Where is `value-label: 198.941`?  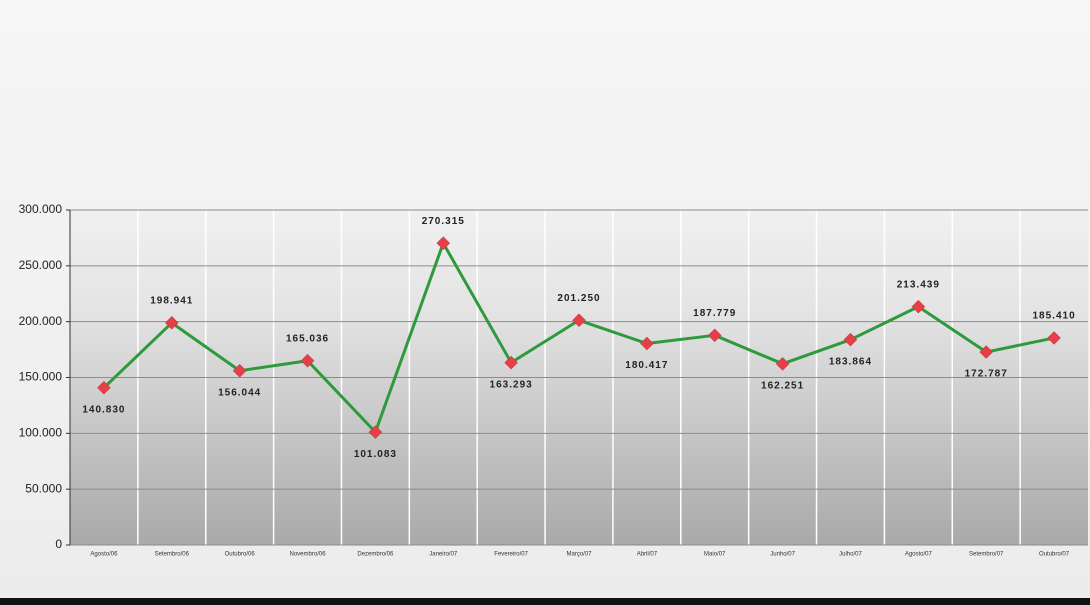
value-label: 198.941 is located at coordinates (171, 300).